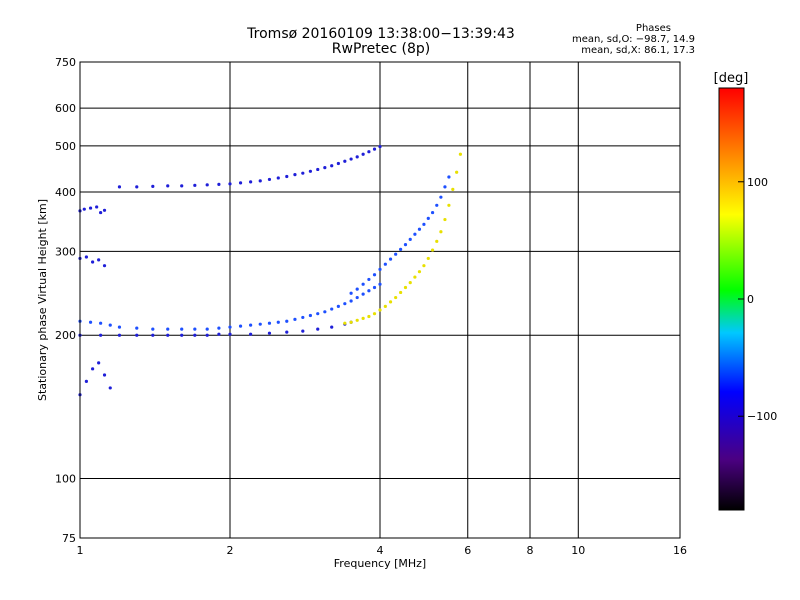  What do you see at coordinates (65, 251) in the screenshot?
I see `y-tick-label: 300` at bounding box center [65, 251].